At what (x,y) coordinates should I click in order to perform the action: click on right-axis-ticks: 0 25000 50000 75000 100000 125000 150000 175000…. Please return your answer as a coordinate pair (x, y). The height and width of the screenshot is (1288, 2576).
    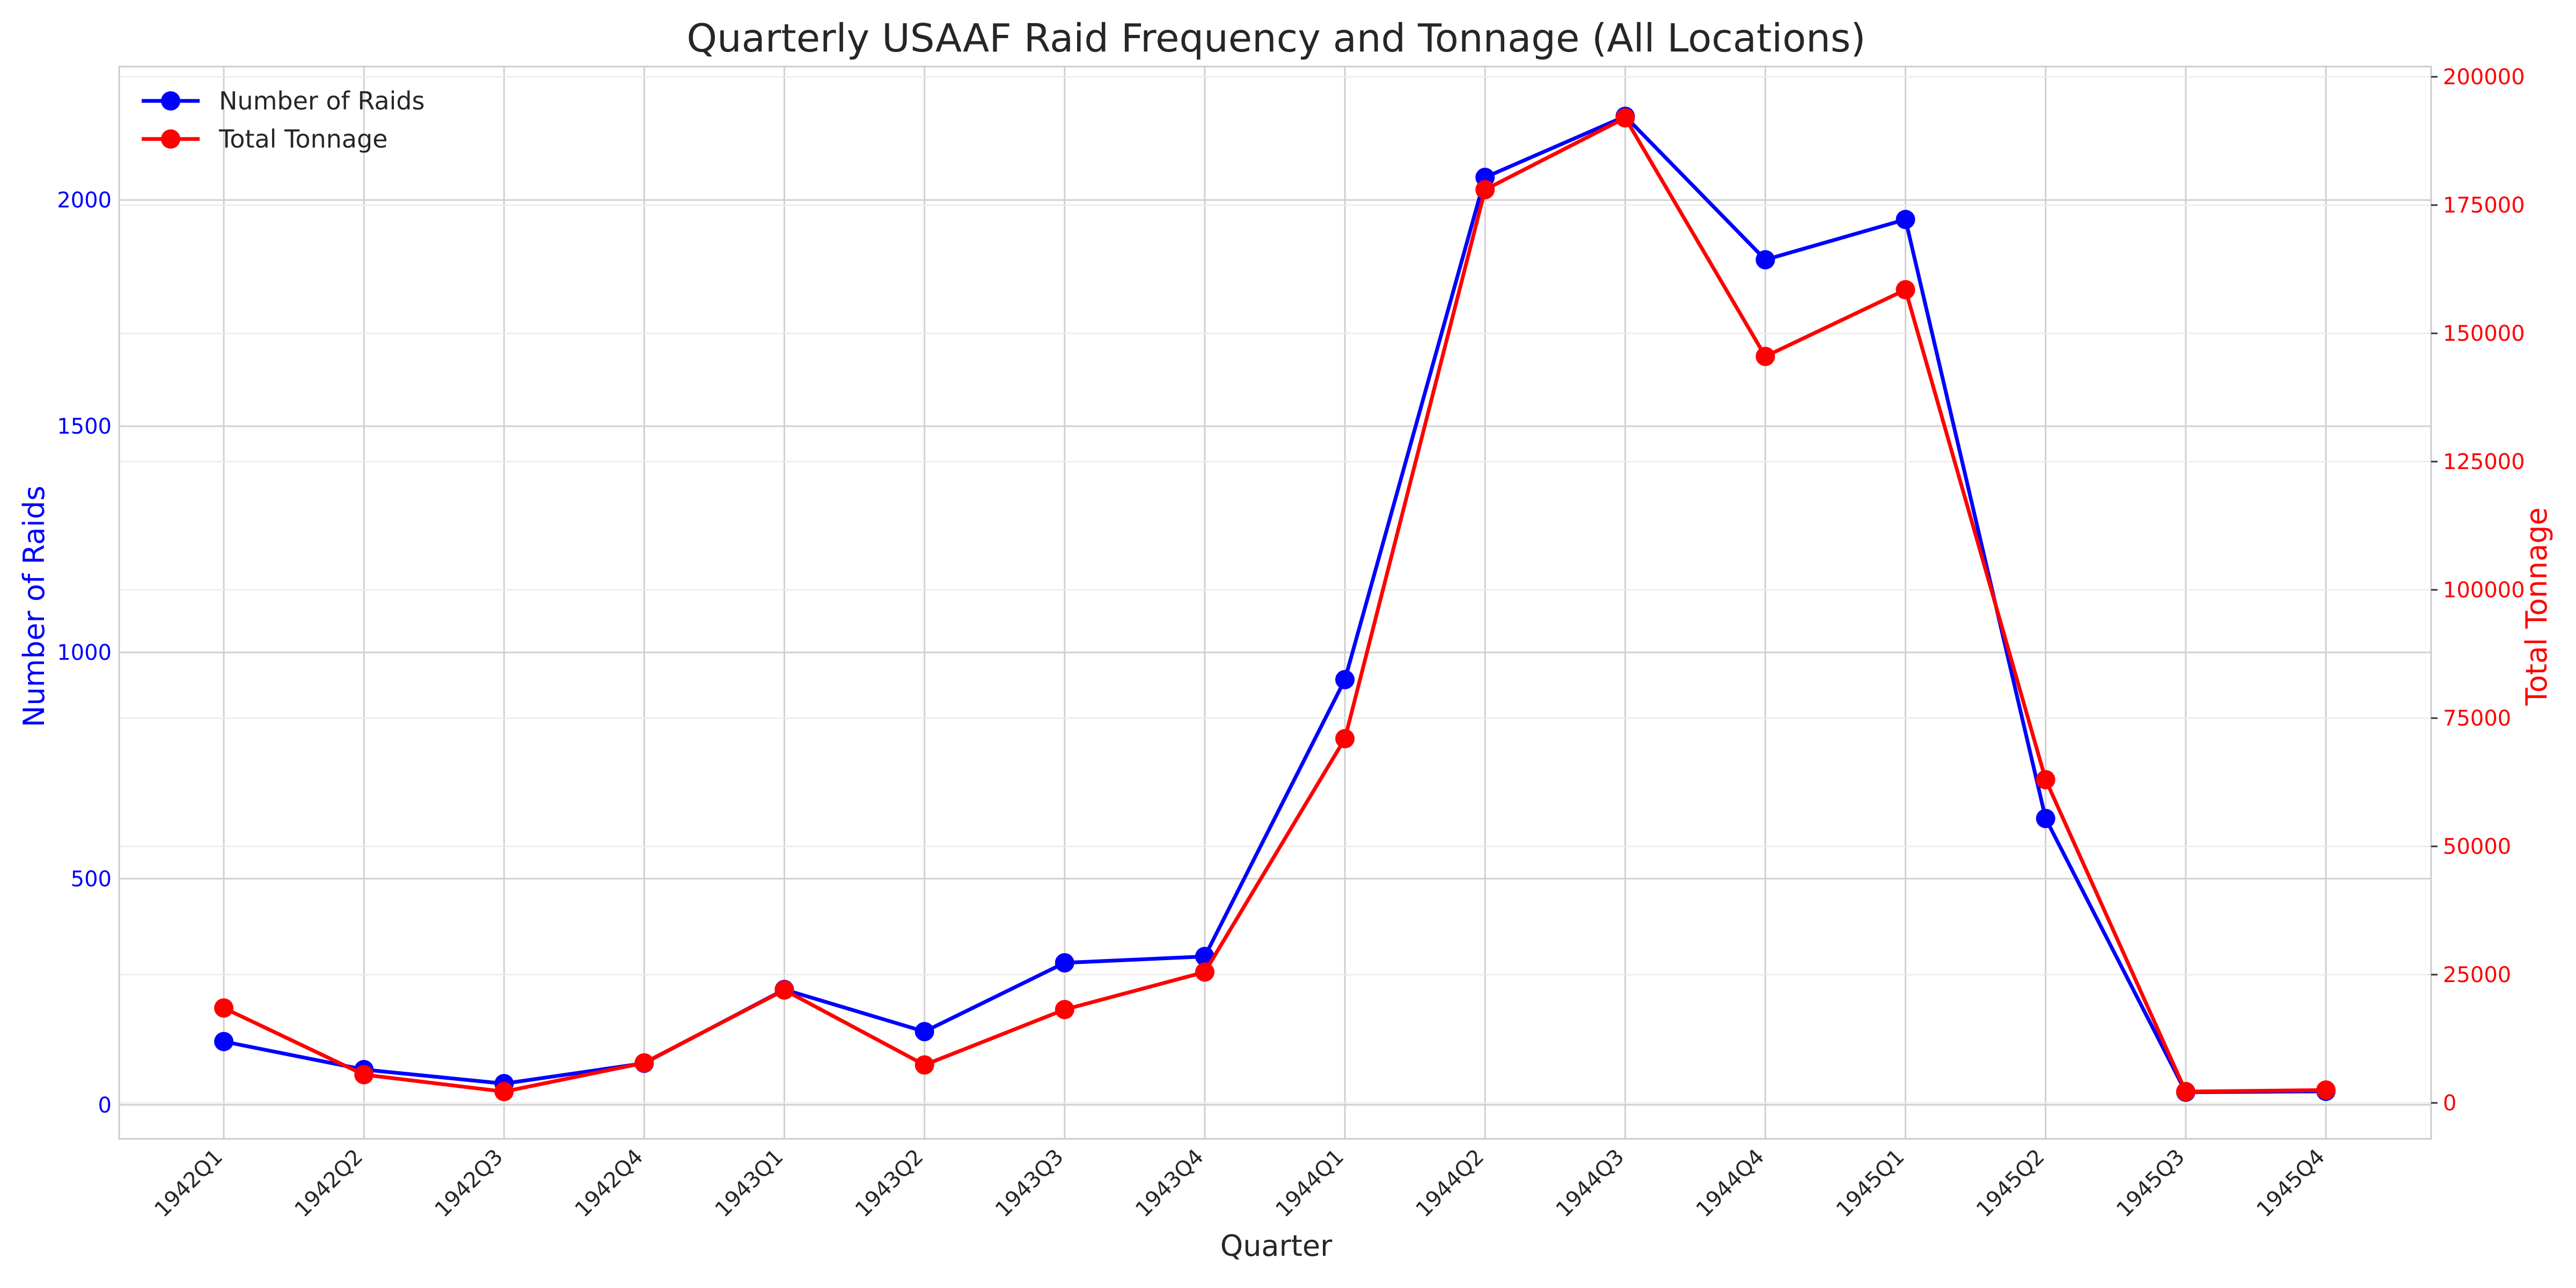
    Looking at the image, I should click on (2478, 590).